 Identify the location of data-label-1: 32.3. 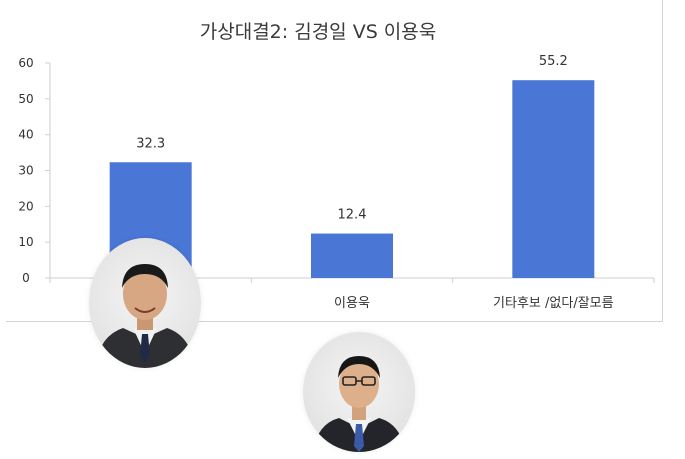
(150, 143).